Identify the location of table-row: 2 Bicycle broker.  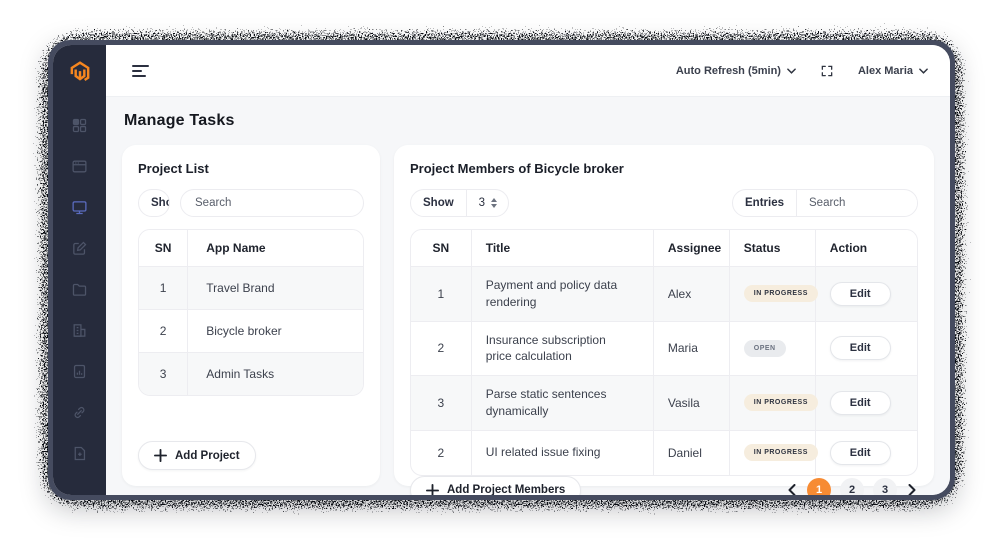
(251, 330).